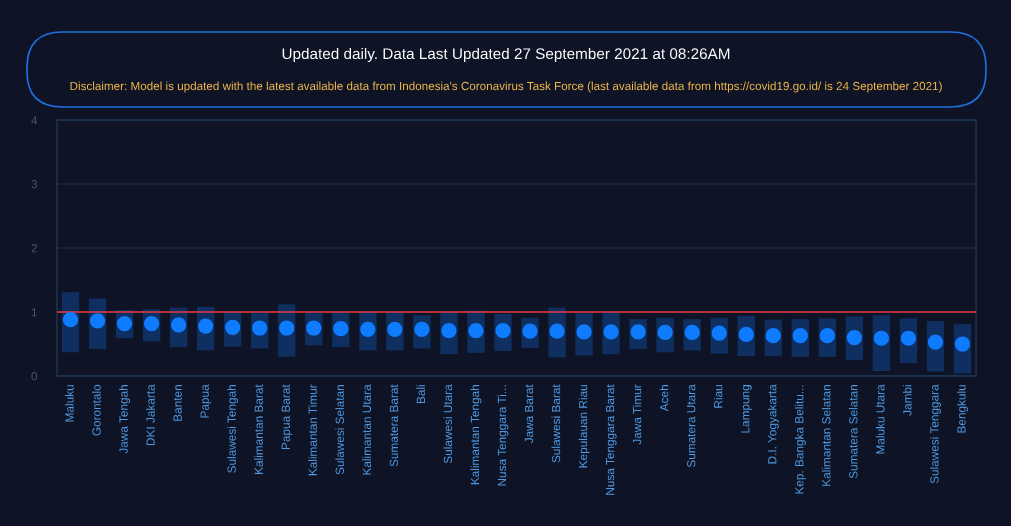 This screenshot has height=526, width=1011. What do you see at coordinates (96, 410) in the screenshot?
I see `x-tick-label: Gorontalo` at bounding box center [96, 410].